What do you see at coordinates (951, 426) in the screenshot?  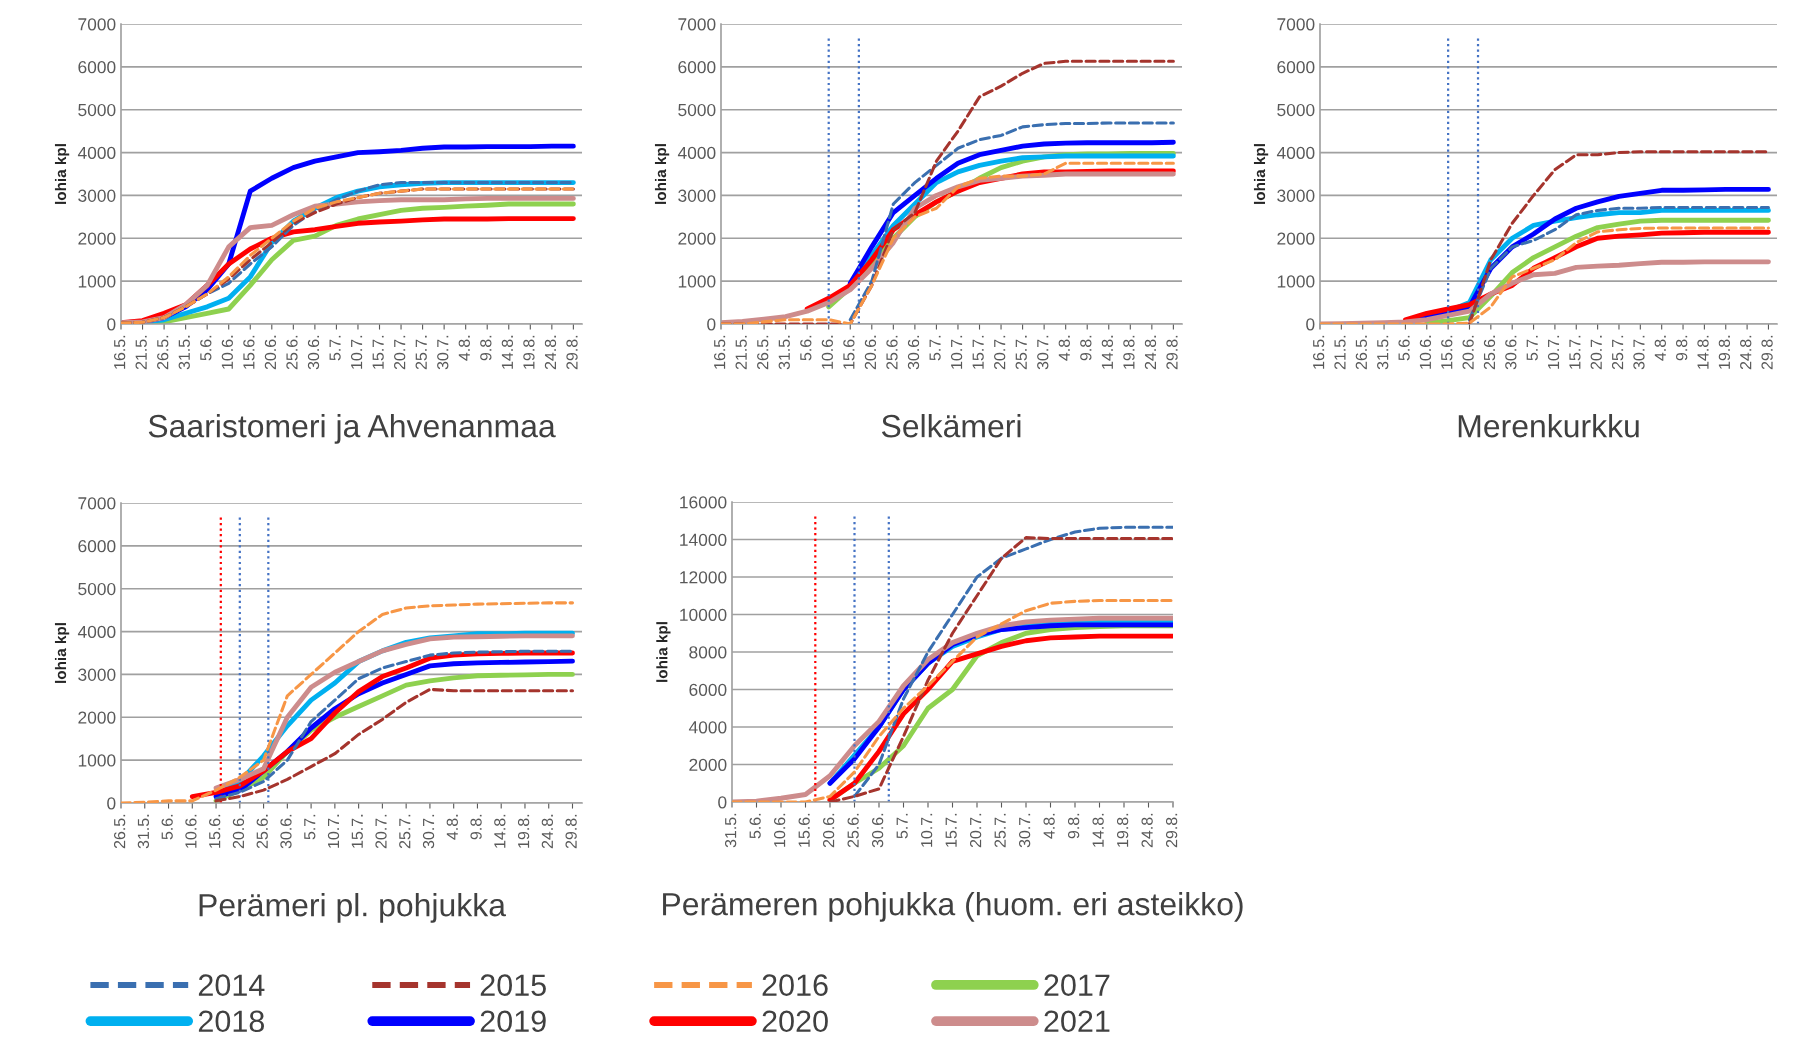 I see `text: Selkämeri` at bounding box center [951, 426].